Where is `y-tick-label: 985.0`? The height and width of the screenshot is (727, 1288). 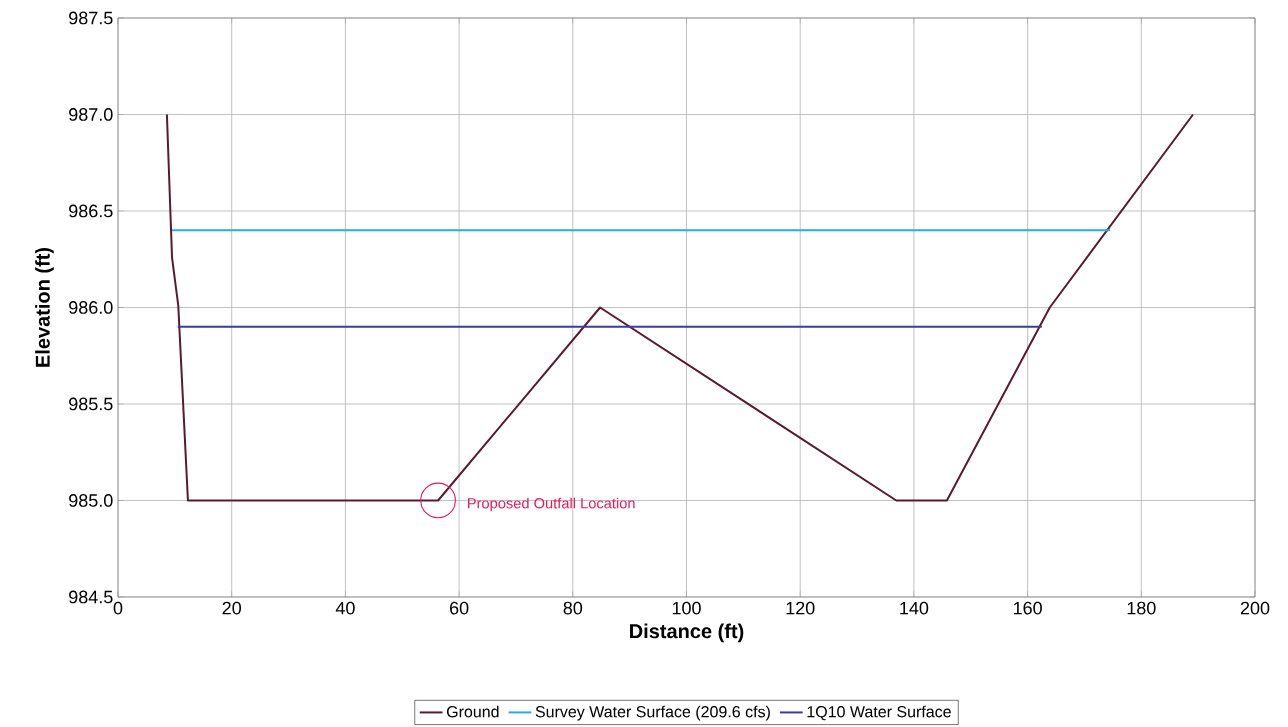
y-tick-label: 985.0 is located at coordinates (91, 500).